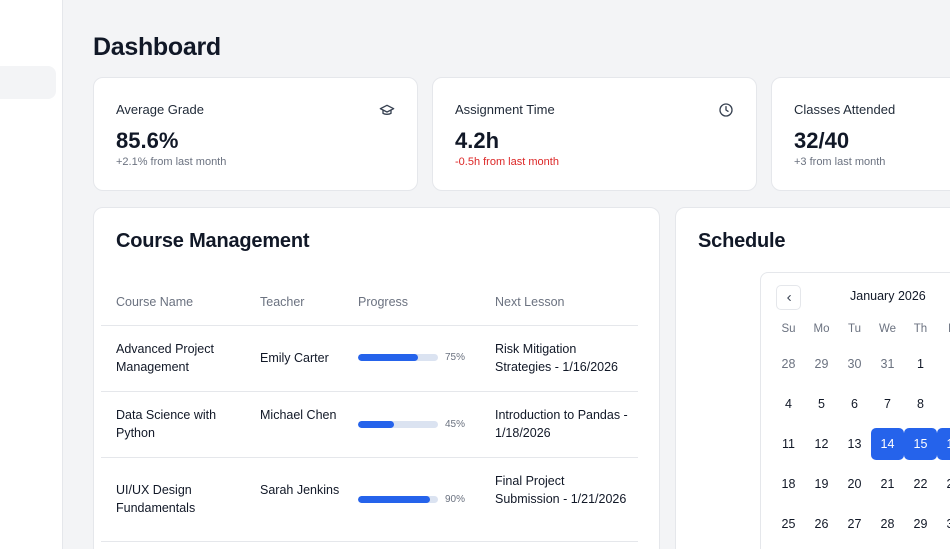 The height and width of the screenshot is (549, 950). Describe the element at coordinates (888, 296) in the screenshot. I see `calendar-month: January 2026` at that location.